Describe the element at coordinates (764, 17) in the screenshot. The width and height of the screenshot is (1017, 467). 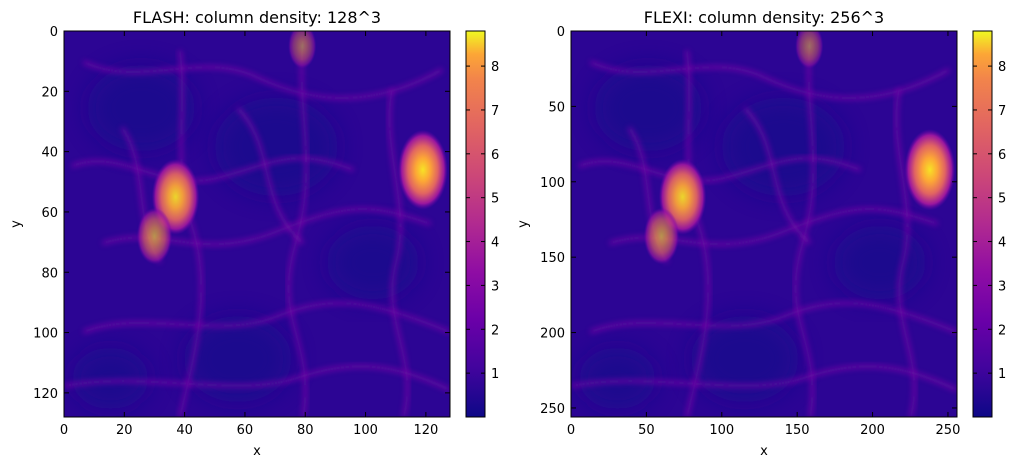
I see `chart-title: FLEXI: column density: 256^3` at that location.